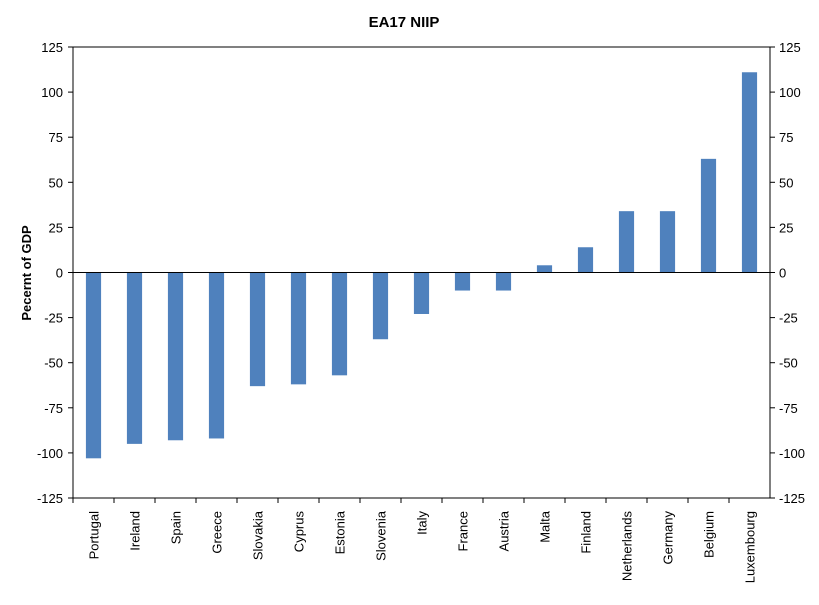 The image size is (819, 605). I want to click on category-label: Slovakia, so click(258, 535).